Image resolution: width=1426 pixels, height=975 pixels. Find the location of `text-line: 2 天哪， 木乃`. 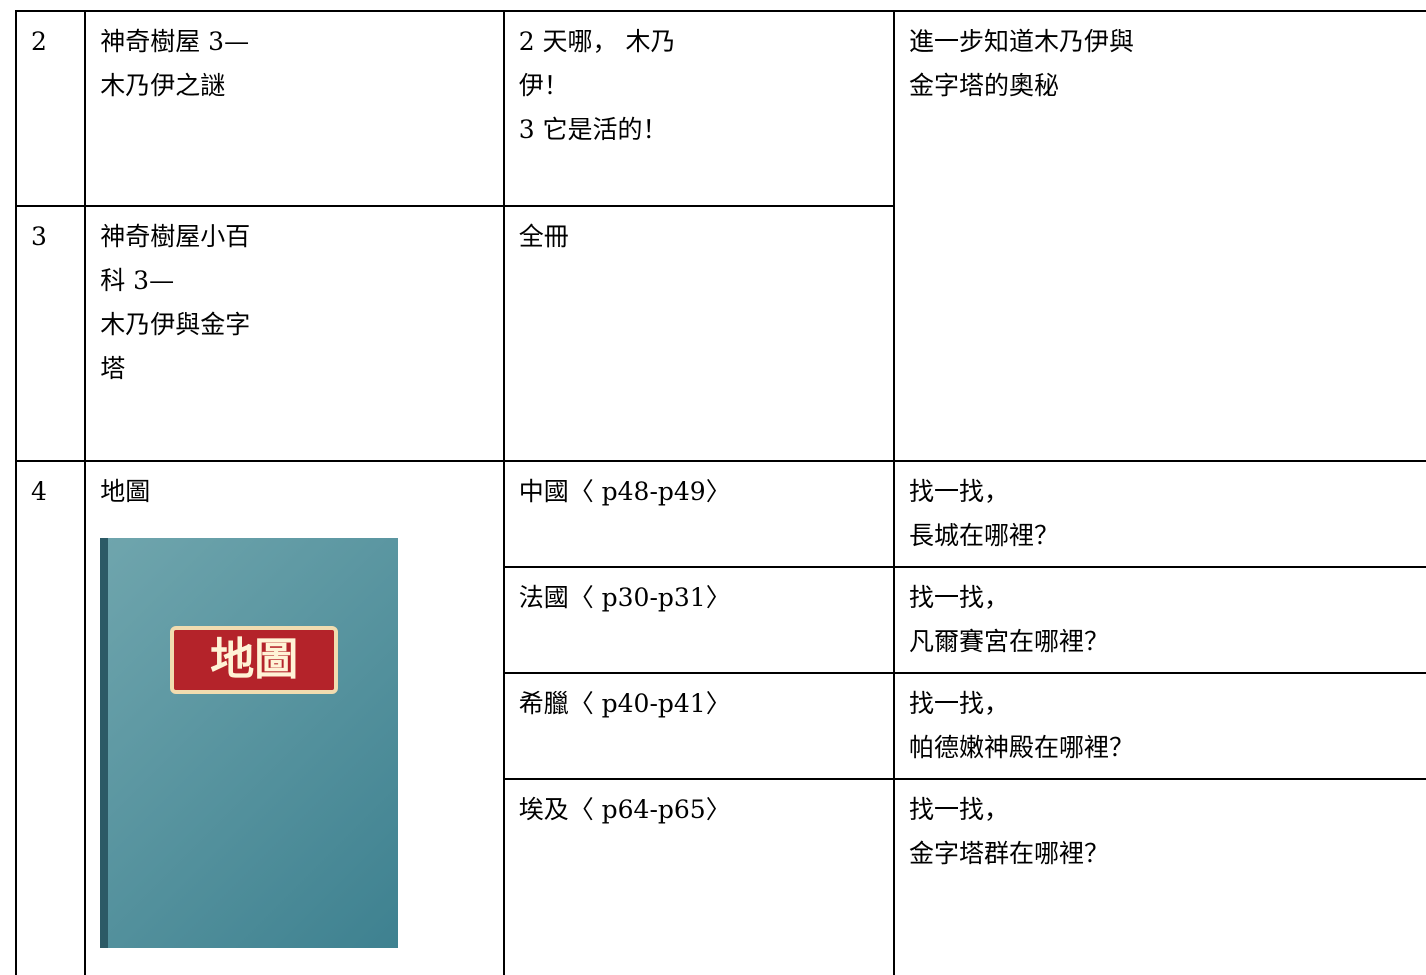

text-line: 2 天哪， 木乃 is located at coordinates (597, 41).